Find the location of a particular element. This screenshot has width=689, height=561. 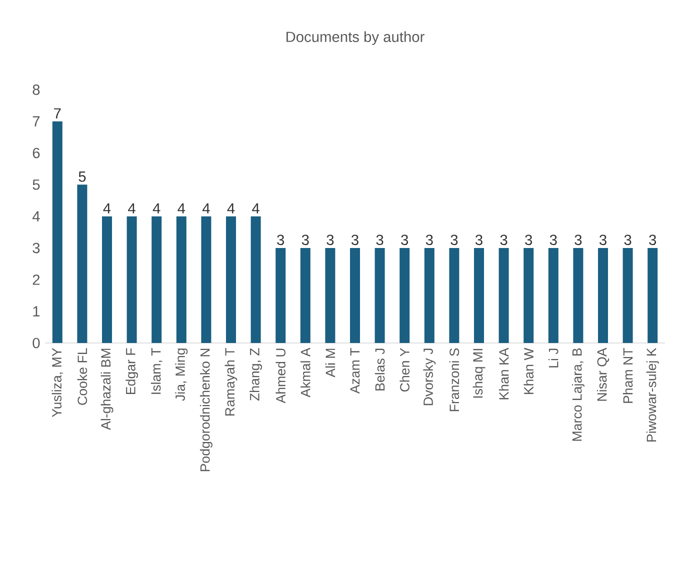

x-tick-label: Ahmed U is located at coordinates (281, 376).